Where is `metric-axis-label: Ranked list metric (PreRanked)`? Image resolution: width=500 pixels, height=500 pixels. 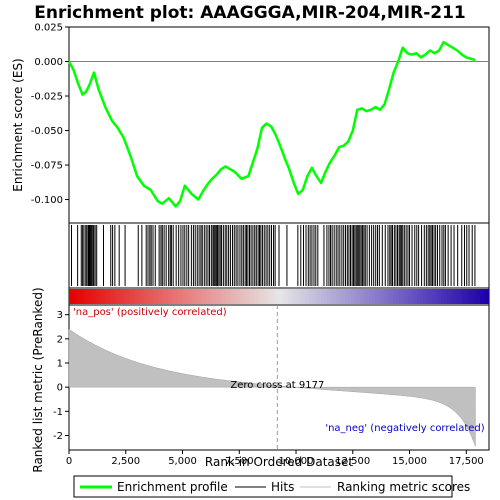 metric-axis-label: Ranked list metric (PreRanked) is located at coordinates (38, 379).